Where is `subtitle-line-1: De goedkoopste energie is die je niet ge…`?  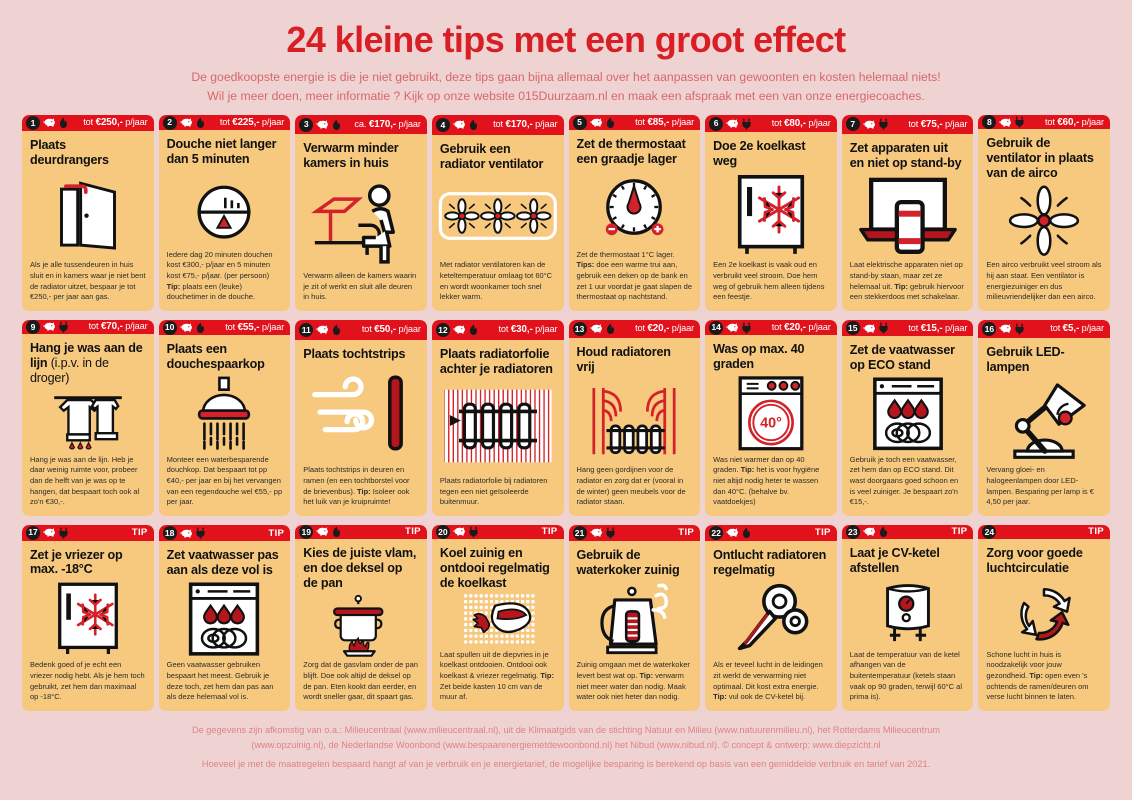 subtitle-line-1: De goedkoopste energie is die je niet ge… is located at coordinates (566, 77).